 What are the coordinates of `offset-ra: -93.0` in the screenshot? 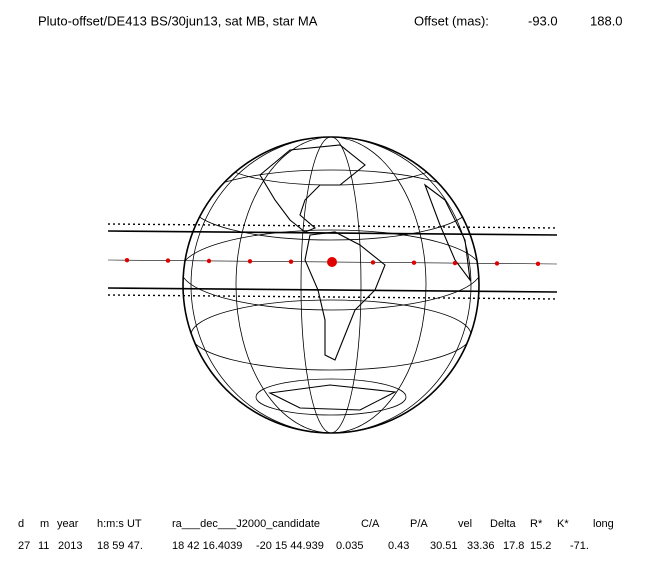 It's located at (543, 20).